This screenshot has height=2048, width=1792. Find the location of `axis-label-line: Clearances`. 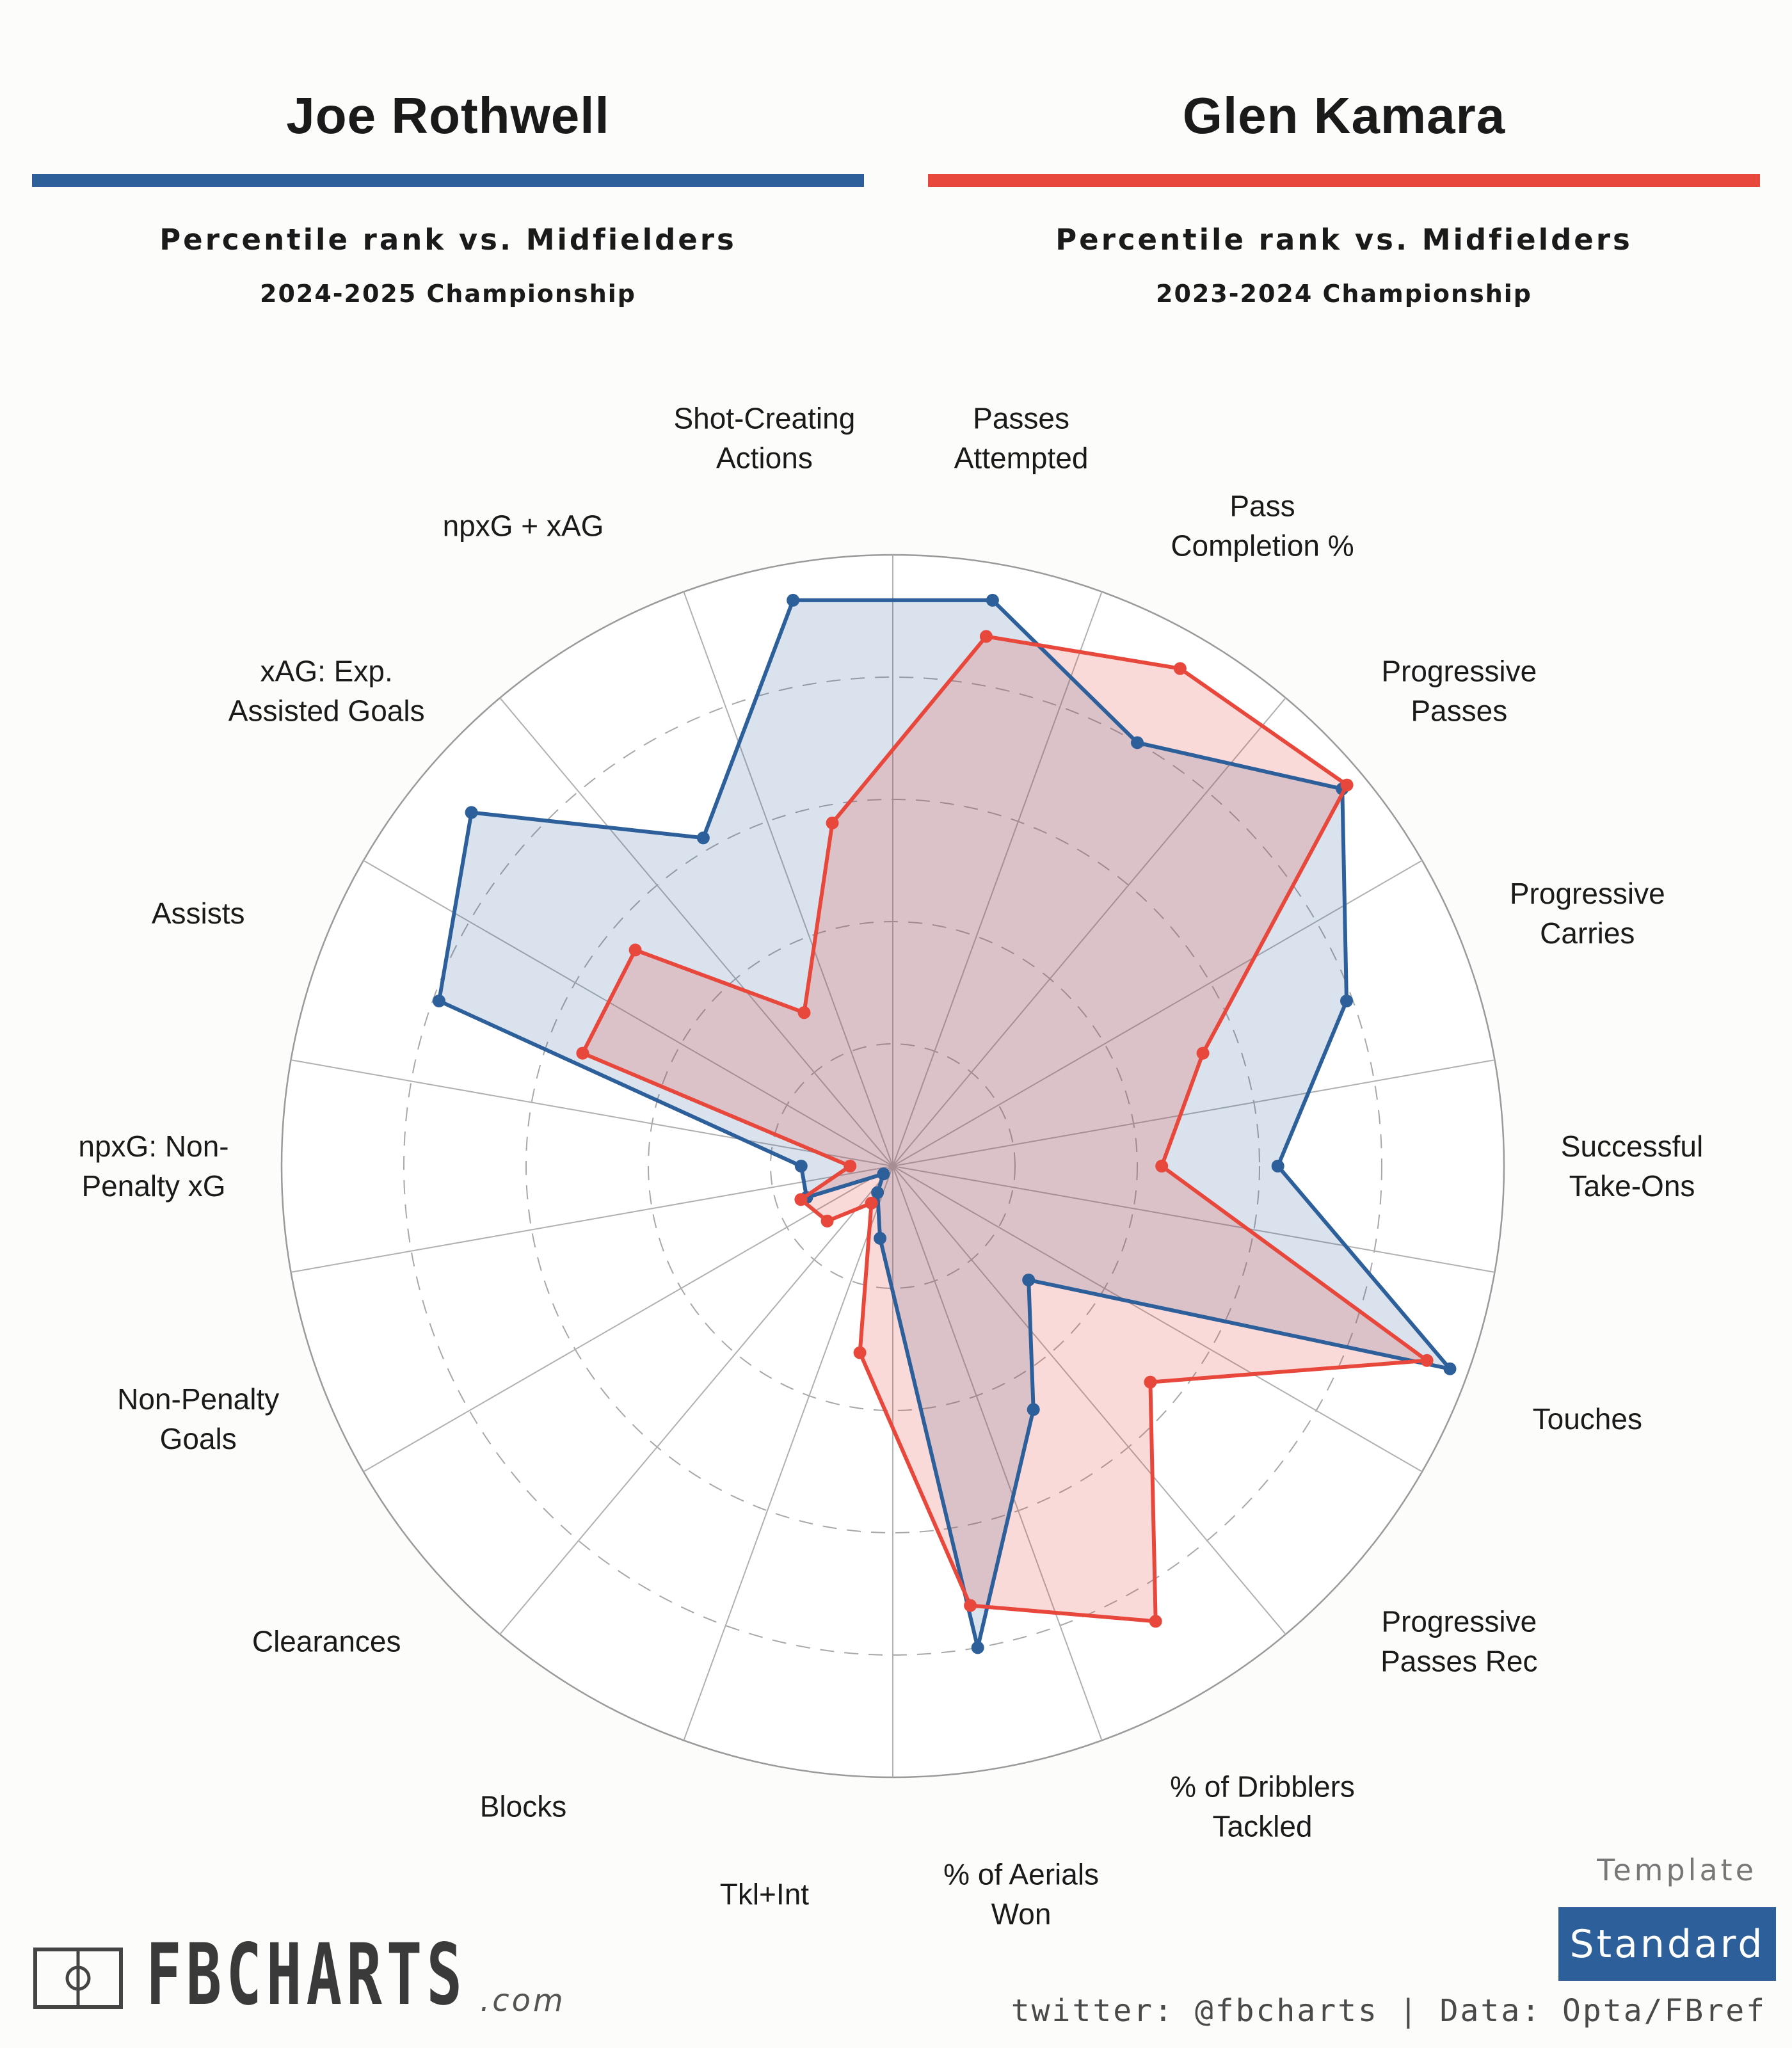

axis-label-line: Clearances is located at coordinates (326, 1641).